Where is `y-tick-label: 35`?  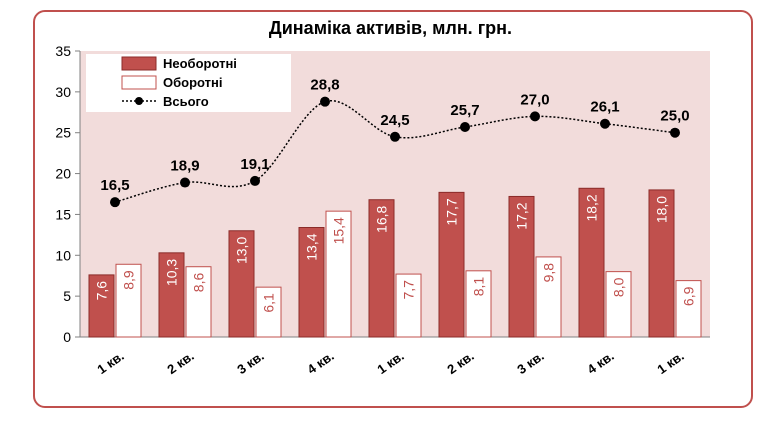
y-tick-label: 35 is located at coordinates (63, 51).